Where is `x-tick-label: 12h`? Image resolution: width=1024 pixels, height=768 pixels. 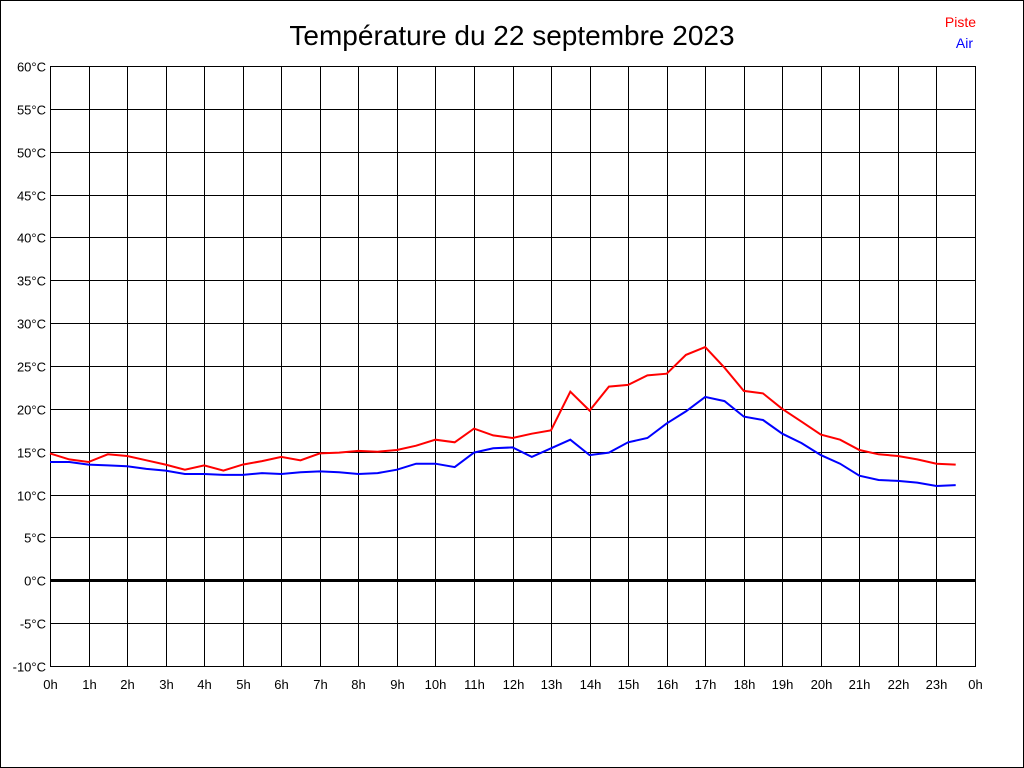 x-tick-label: 12h is located at coordinates (514, 684).